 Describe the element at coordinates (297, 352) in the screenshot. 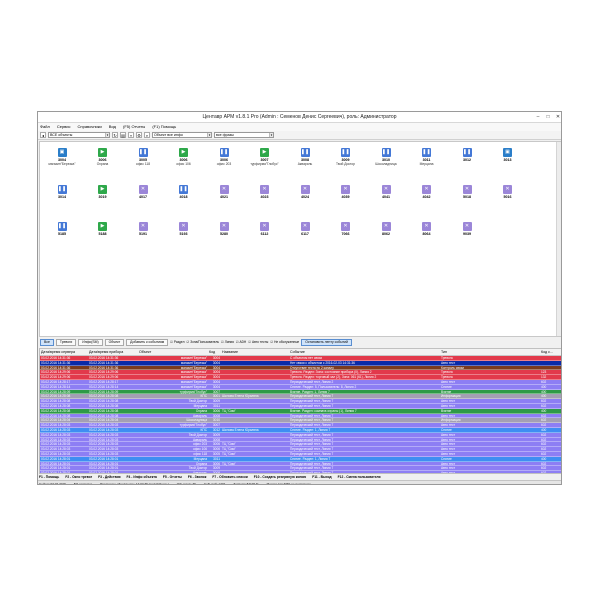

I see `column-header-event: Событие` at that location.